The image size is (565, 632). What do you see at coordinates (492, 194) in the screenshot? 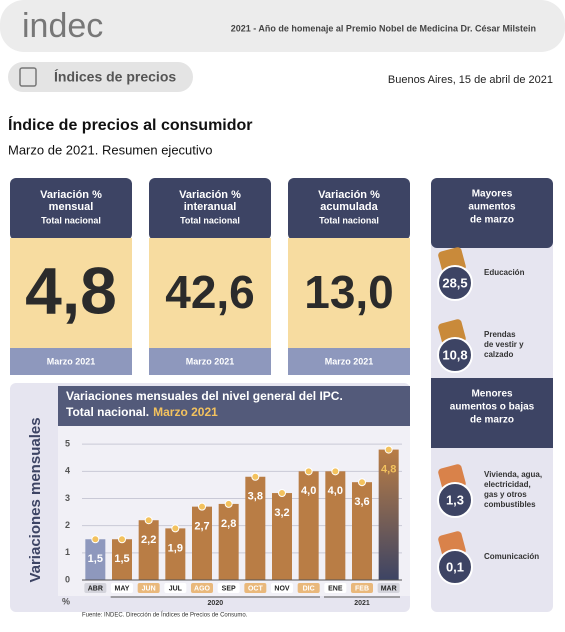
I see `side-title: Mayores` at bounding box center [492, 194].